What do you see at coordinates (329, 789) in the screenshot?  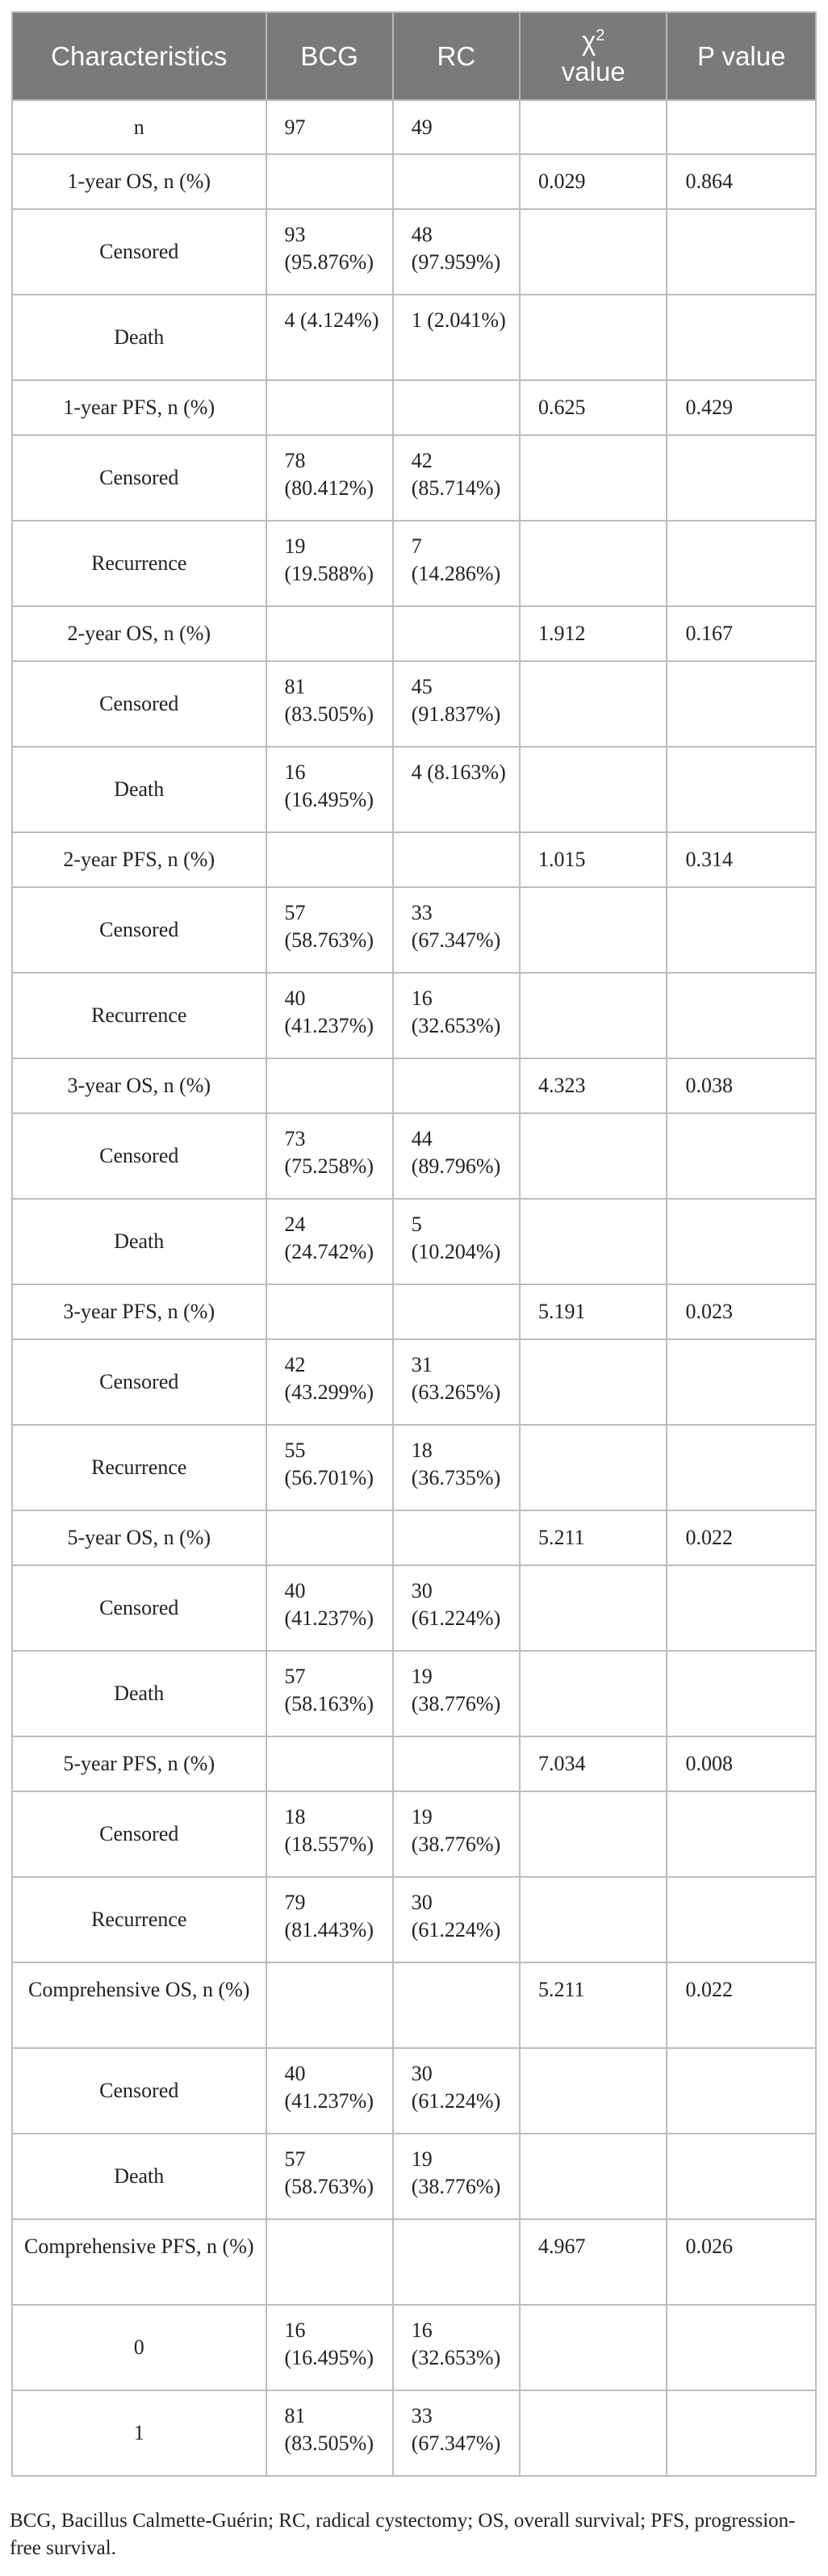 I see `cell-bcg: 16 (16.495%)` at bounding box center [329, 789].